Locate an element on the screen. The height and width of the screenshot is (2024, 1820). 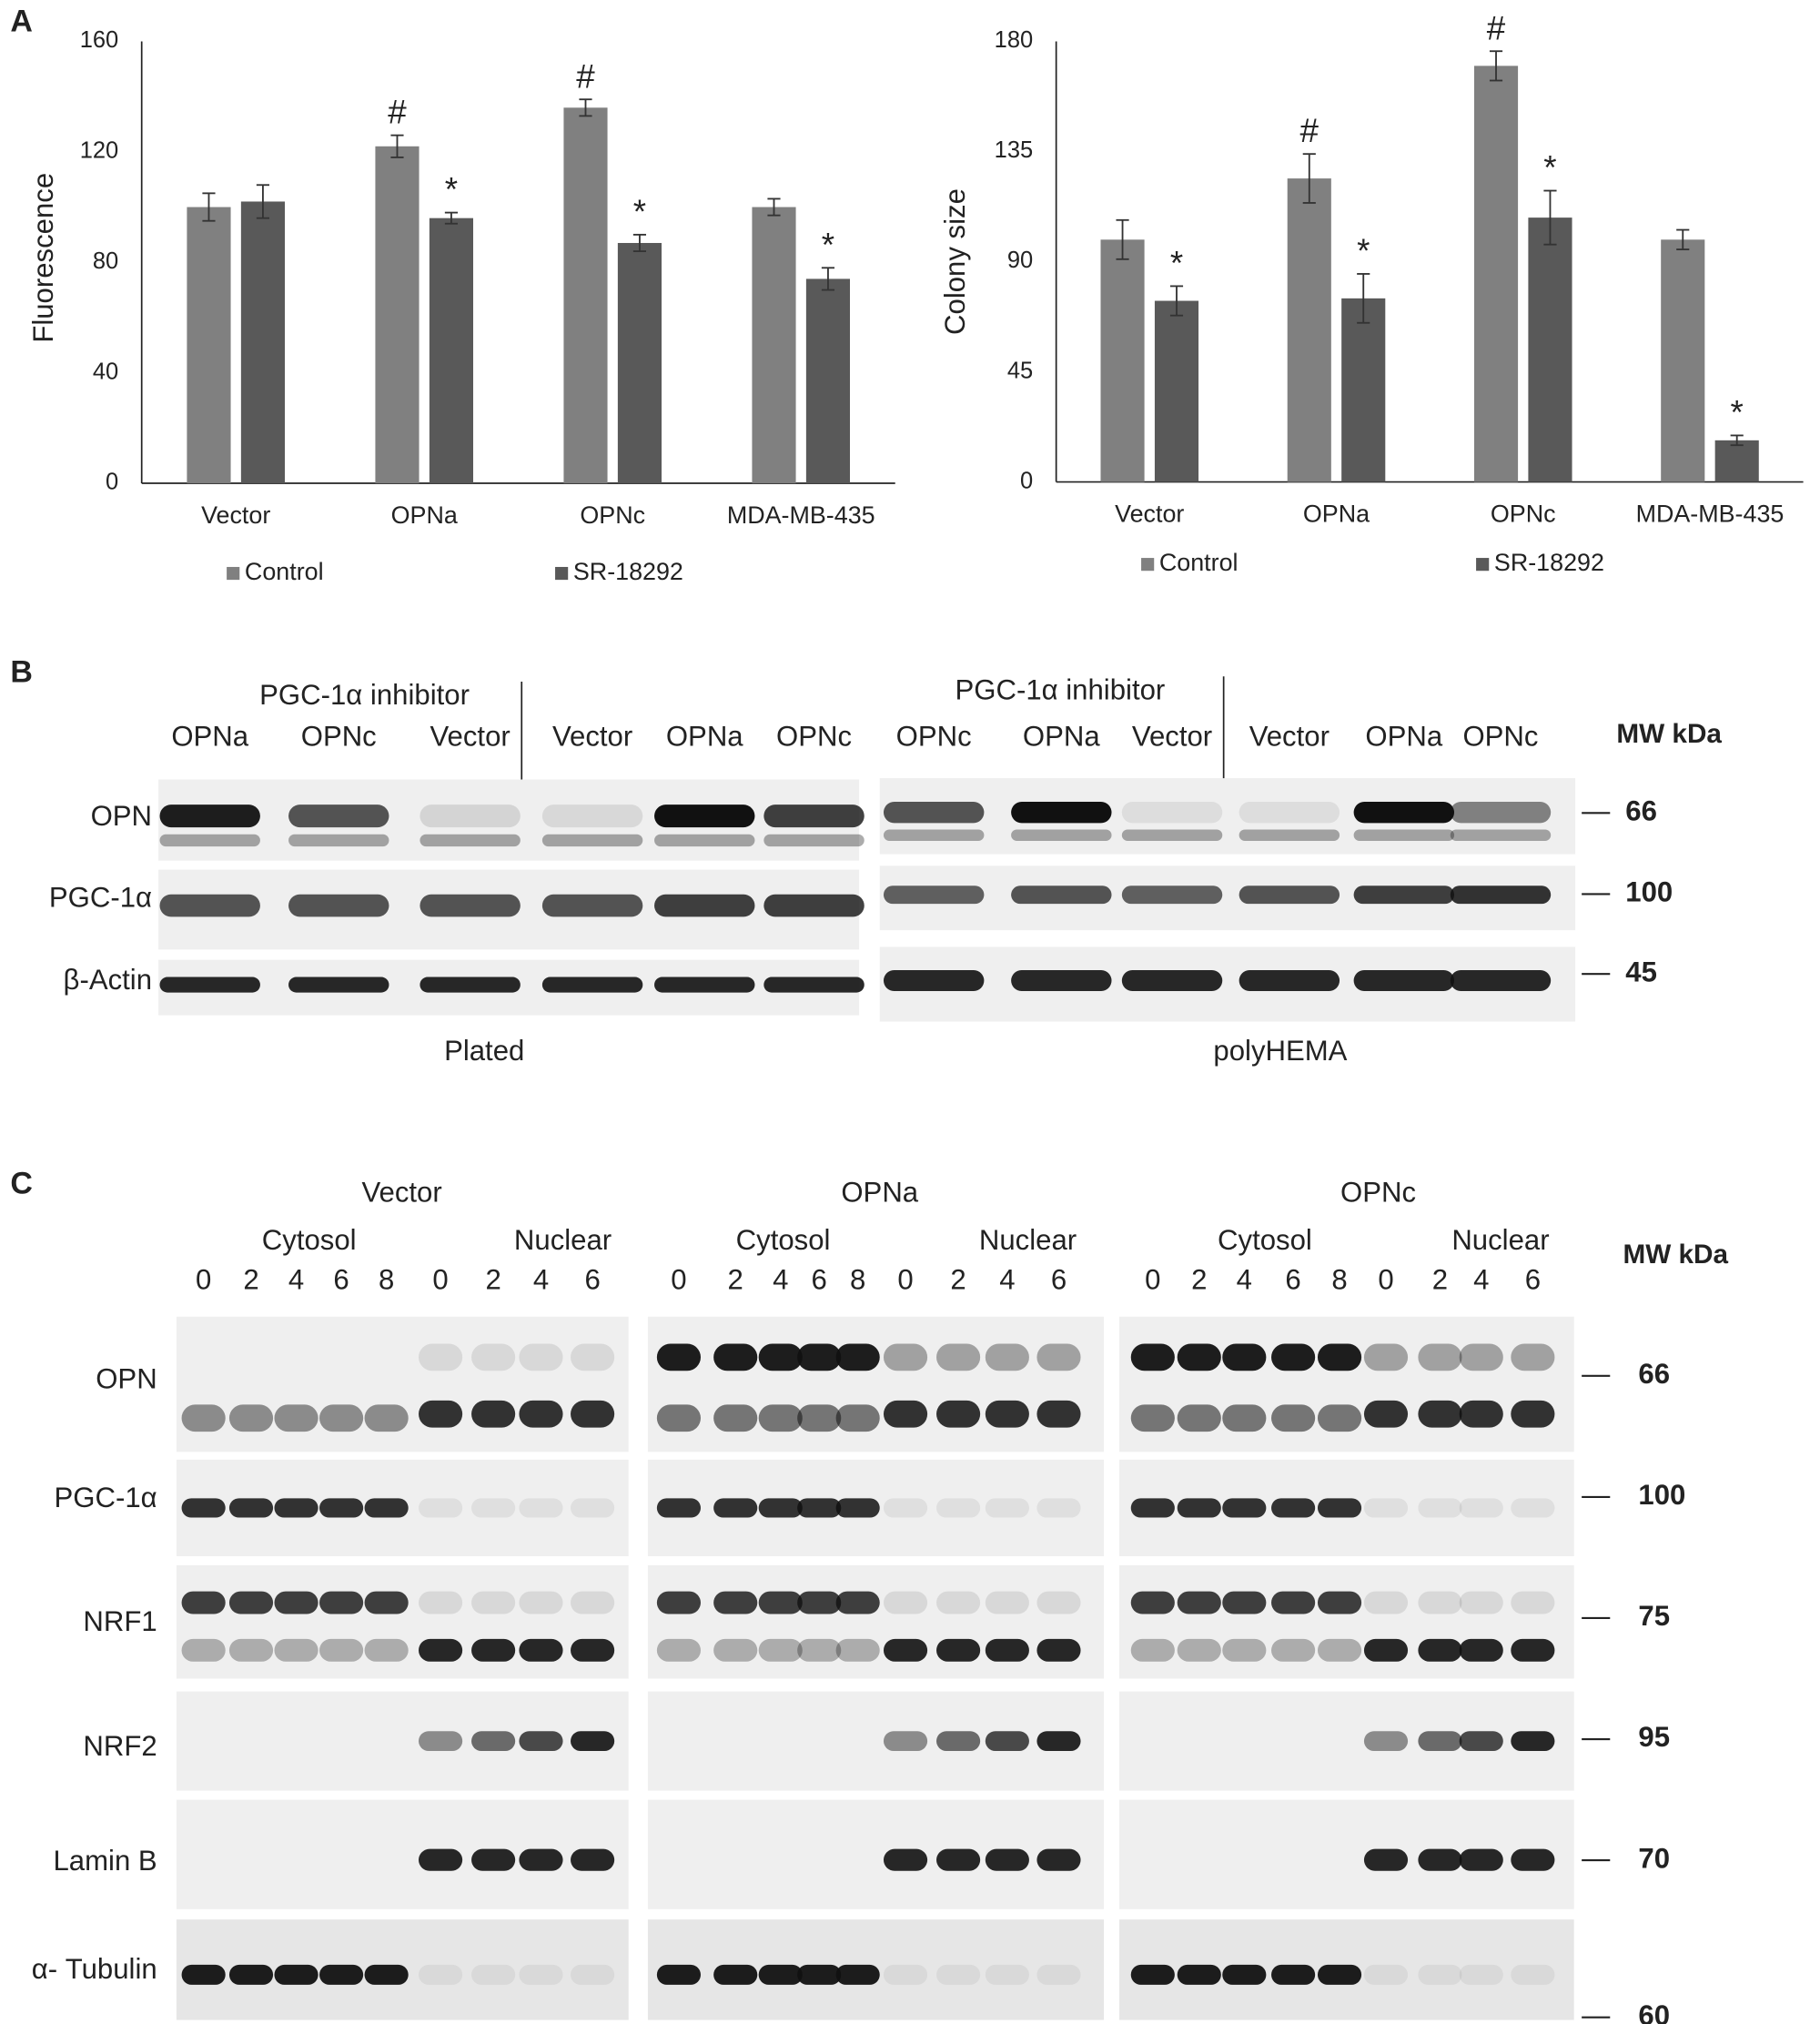
lane-label: OPNa is located at coordinates (1403, 736).